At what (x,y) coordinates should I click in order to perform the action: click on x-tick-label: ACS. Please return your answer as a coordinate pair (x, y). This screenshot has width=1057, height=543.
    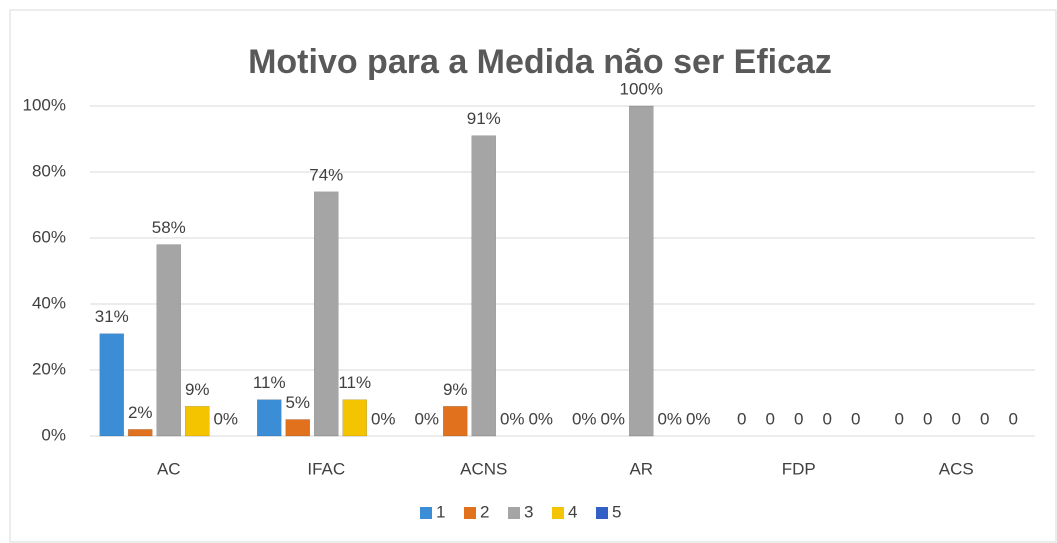
    Looking at the image, I should click on (956, 468).